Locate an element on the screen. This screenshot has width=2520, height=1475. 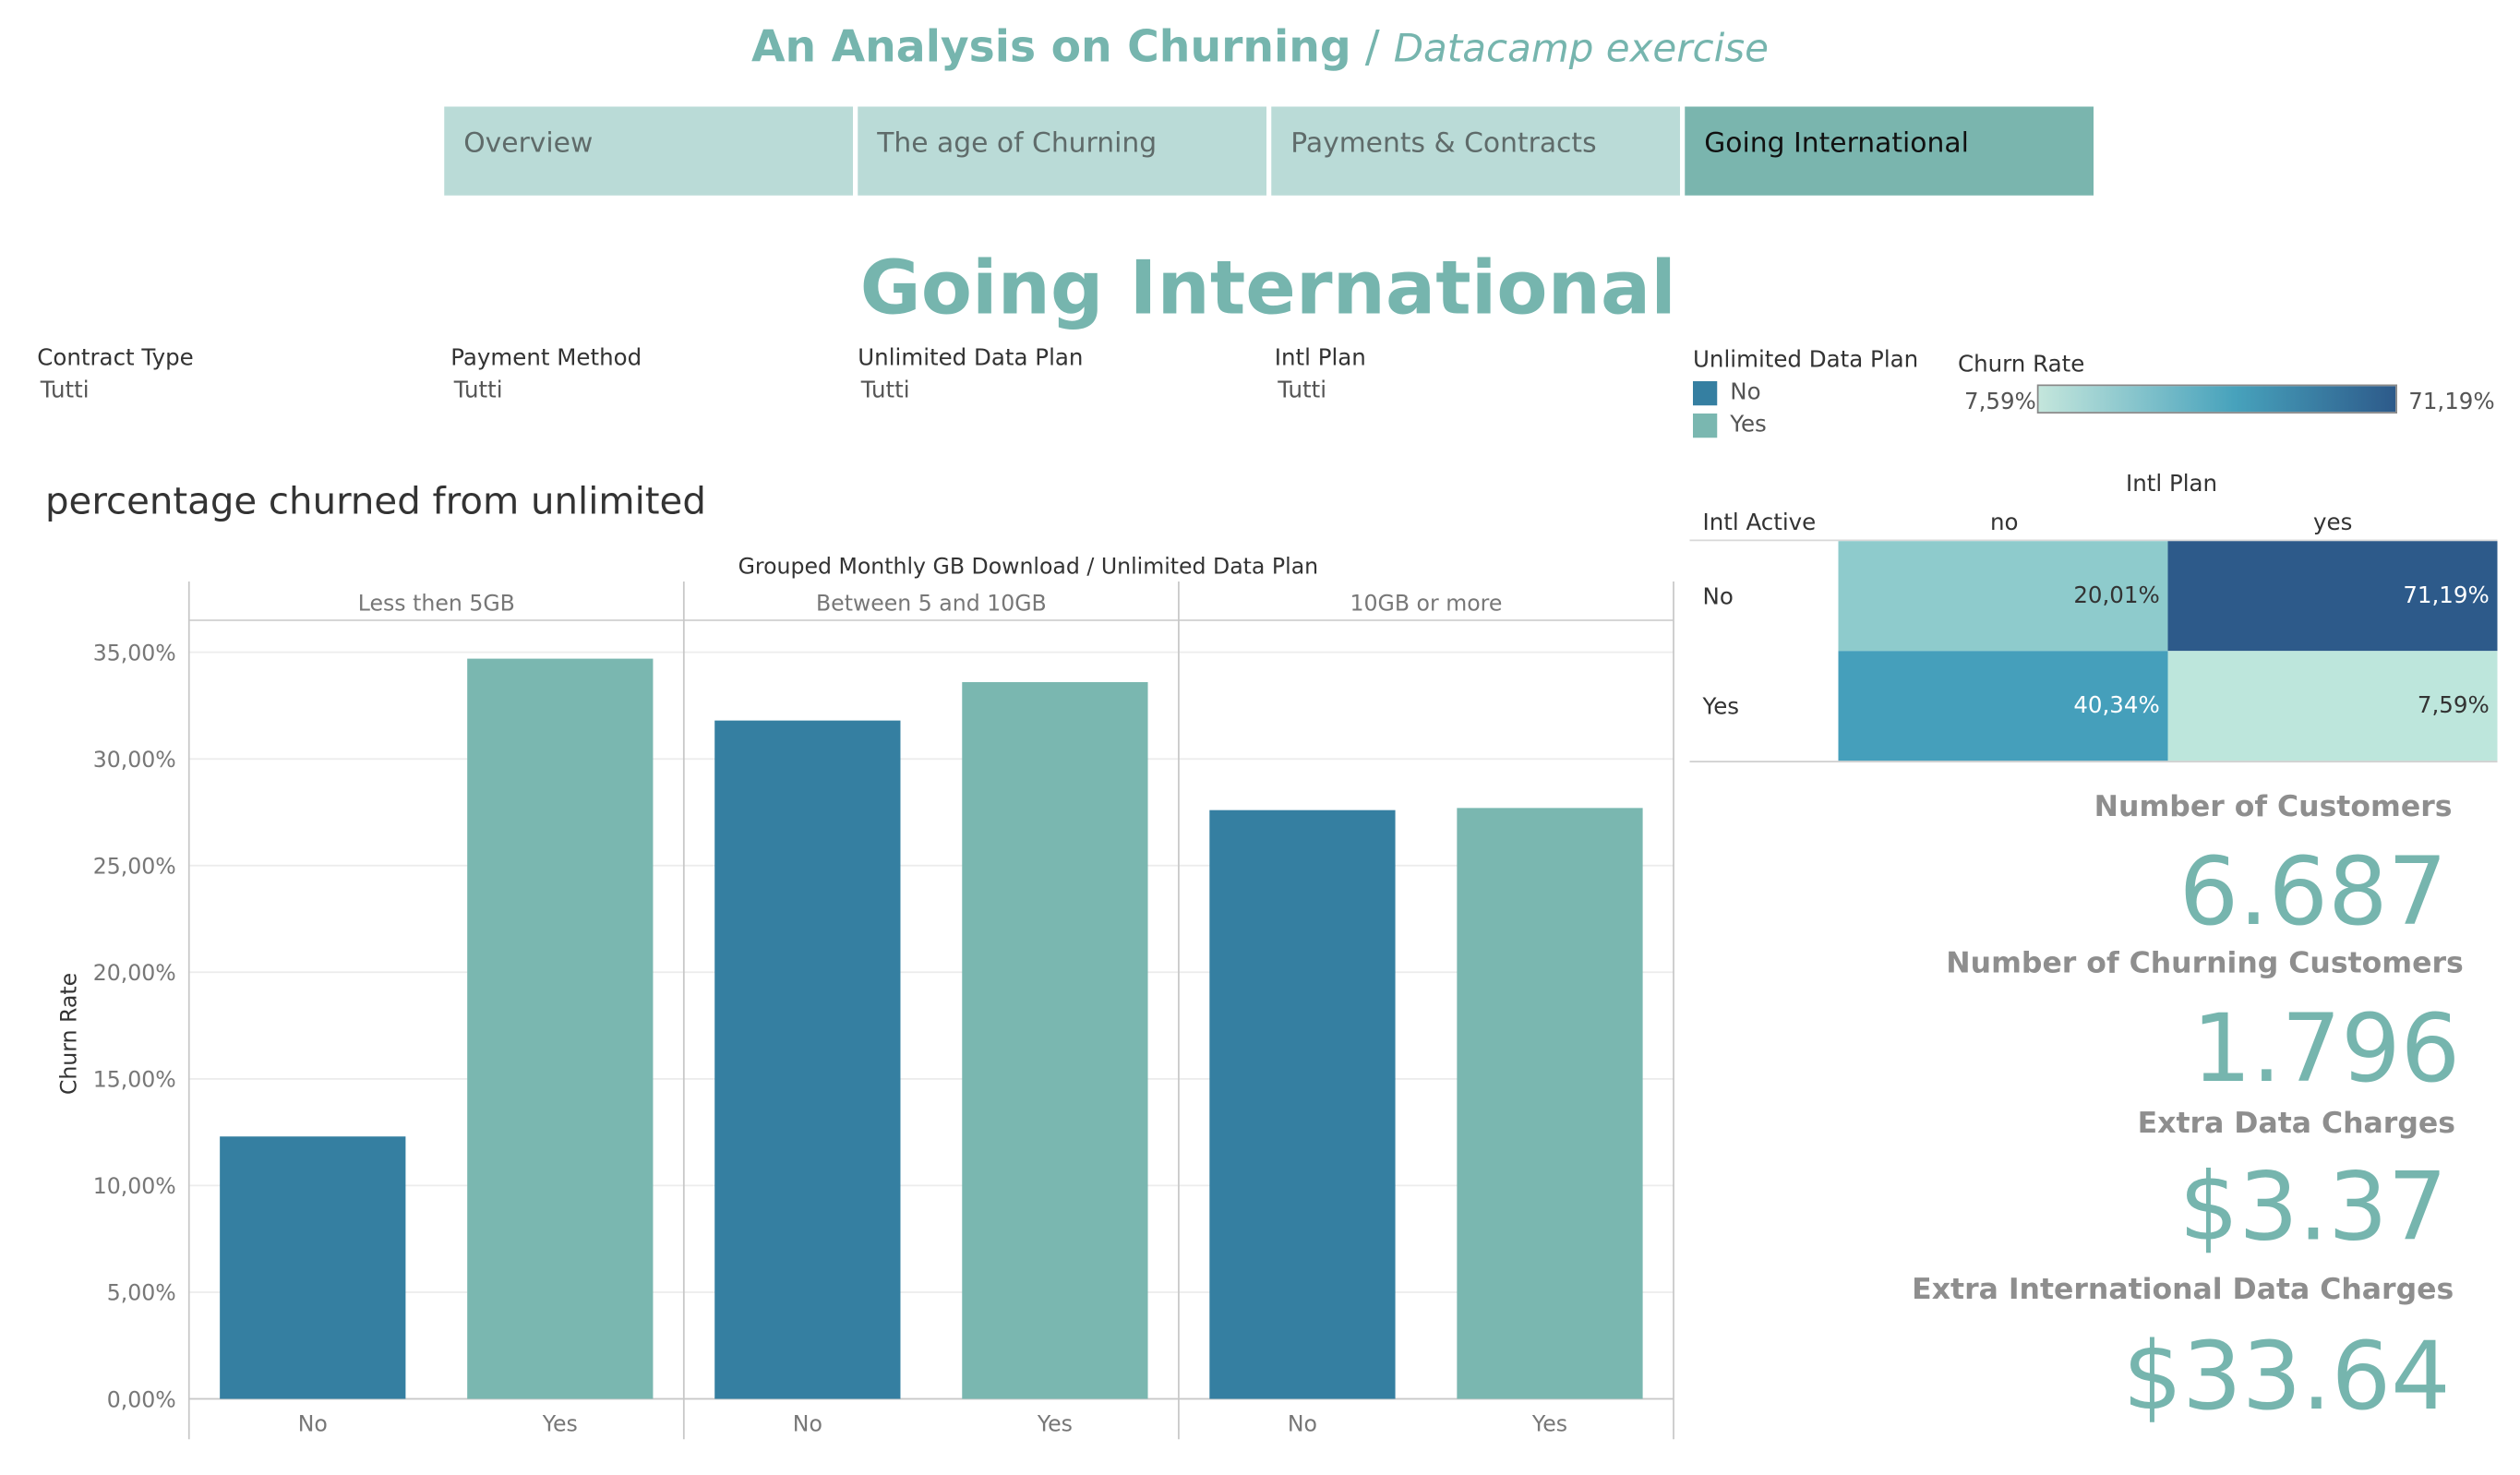
filter-payment-method-value: Tutti is located at coordinates (478, 391).